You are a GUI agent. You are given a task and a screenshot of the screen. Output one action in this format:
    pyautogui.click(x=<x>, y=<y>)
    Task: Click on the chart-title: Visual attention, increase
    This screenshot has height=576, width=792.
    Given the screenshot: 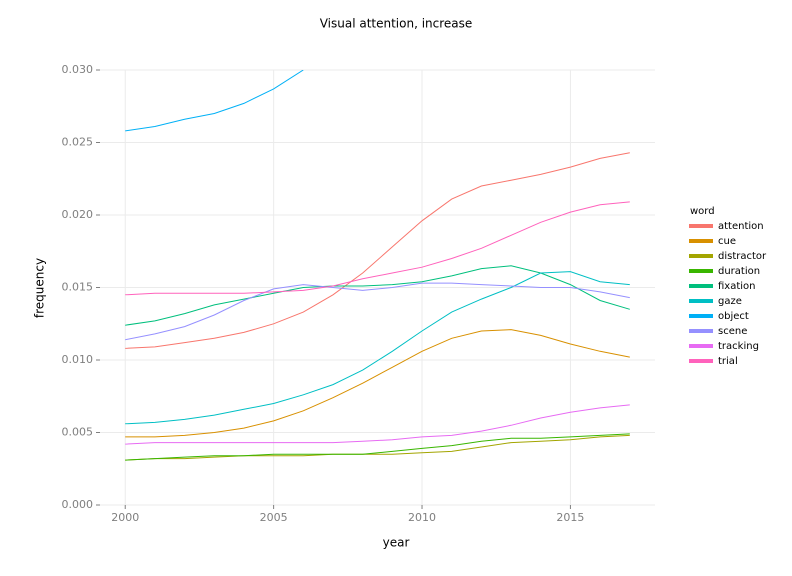 What is the action you would take?
    pyautogui.click(x=396, y=24)
    